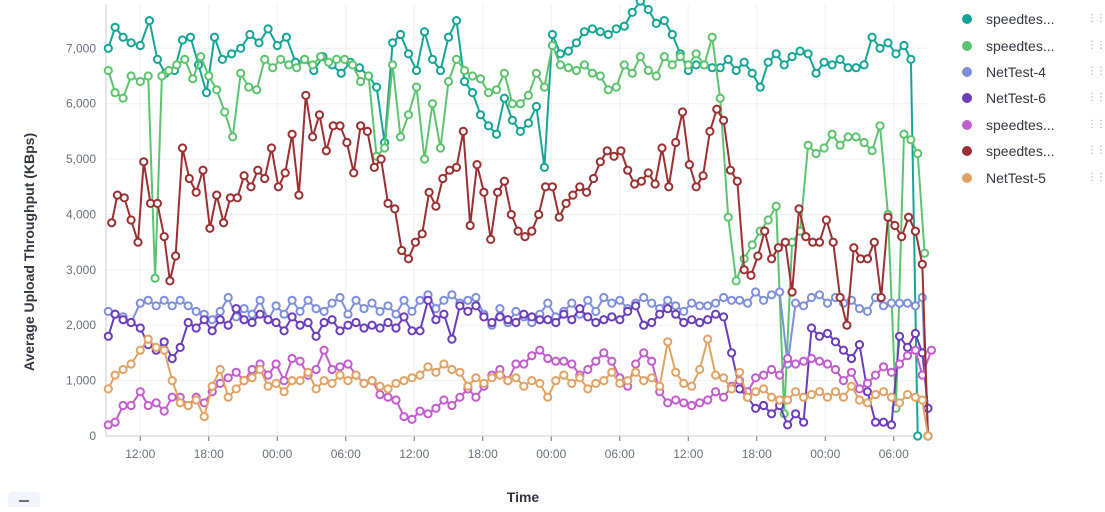 The height and width of the screenshot is (512, 1105). I want to click on vertical-dots-icon: ⋮⋮, so click(1096, 19).